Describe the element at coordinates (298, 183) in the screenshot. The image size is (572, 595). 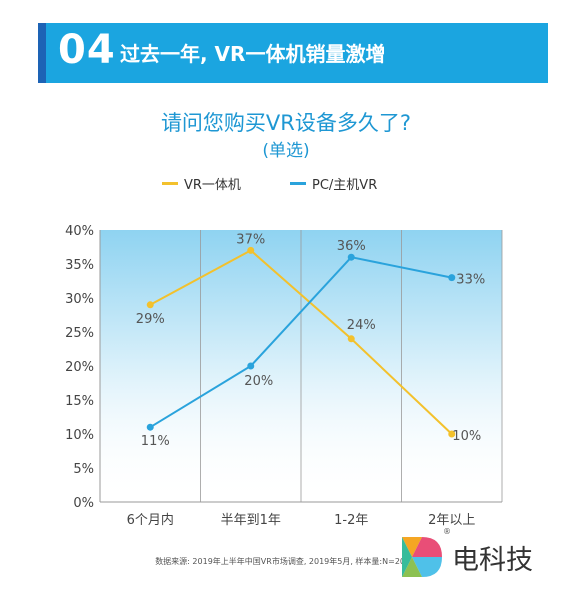
I see `legend-swatch-blue` at that location.